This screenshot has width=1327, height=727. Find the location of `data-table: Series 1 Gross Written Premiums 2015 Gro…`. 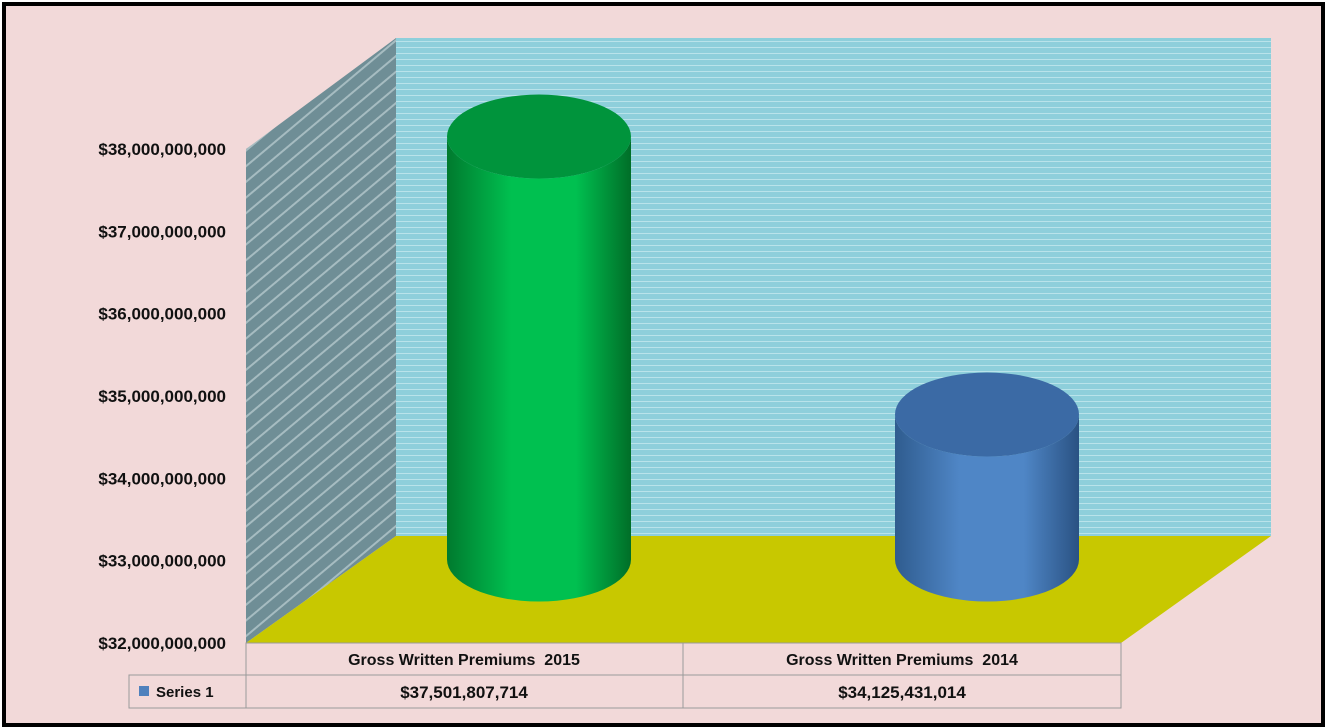

data-table: Series 1 Gross Written Premiums 2015 Gro… is located at coordinates (625, 675).